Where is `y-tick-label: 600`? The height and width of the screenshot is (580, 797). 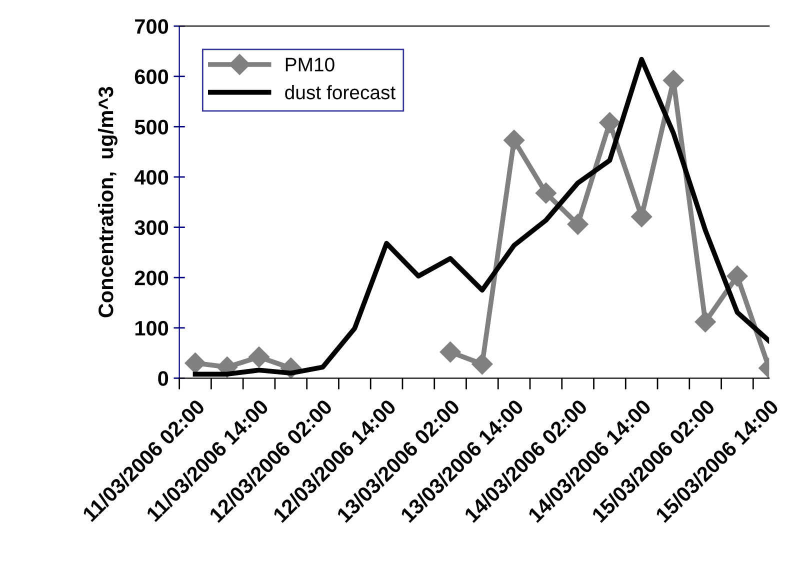 y-tick-label: 600 is located at coordinates (151, 76).